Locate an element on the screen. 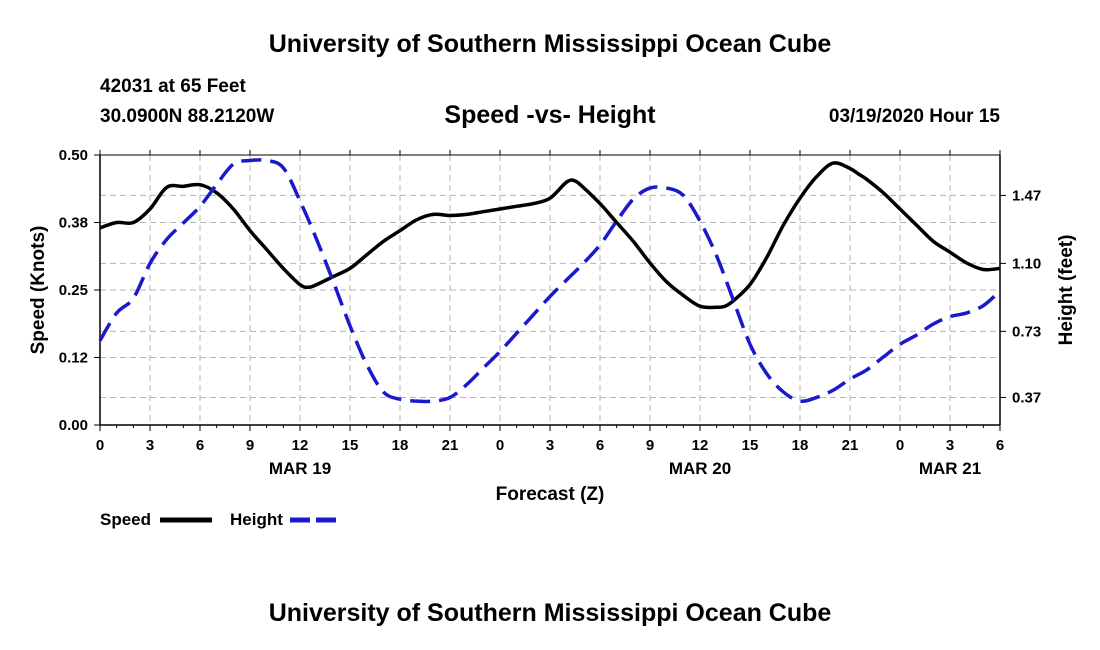 This screenshot has height=650, width=1100. coordinates-label: 30.0900N 88.2120W is located at coordinates (187, 116).